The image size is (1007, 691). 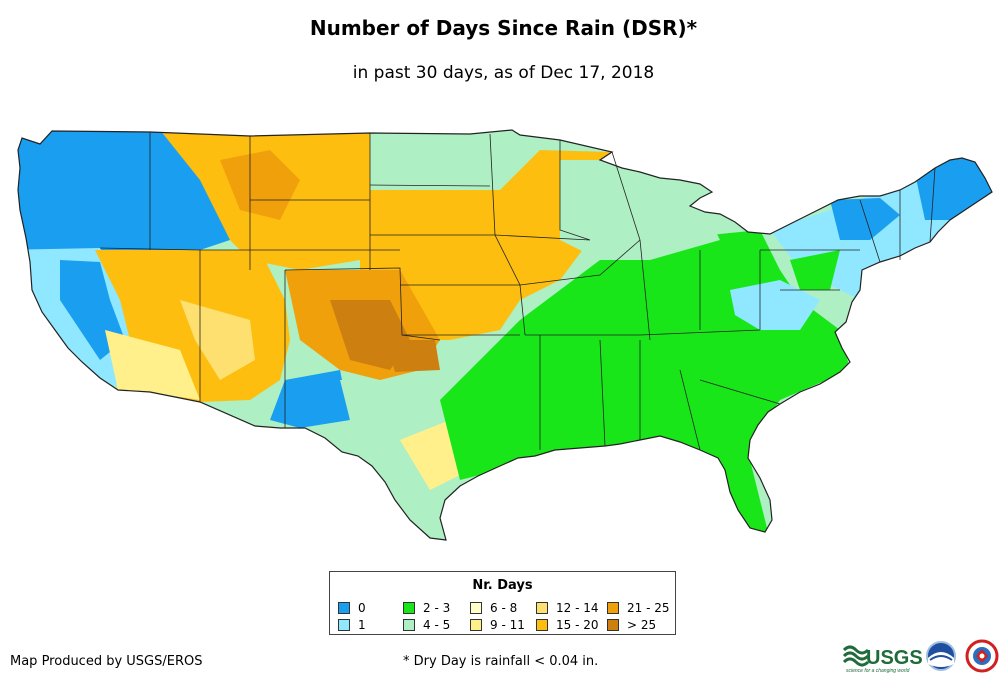 I want to click on map-title: Number of Days Since Rain (DSR)*, so click(x=503, y=28).